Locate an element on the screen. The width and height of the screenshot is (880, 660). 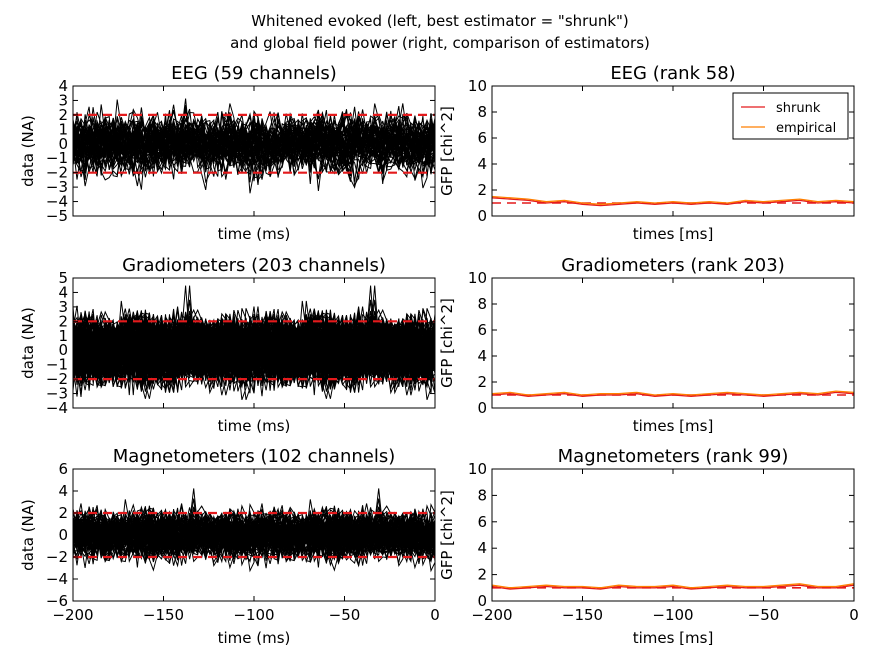
axes-frame is located at coordinates (673, 535).